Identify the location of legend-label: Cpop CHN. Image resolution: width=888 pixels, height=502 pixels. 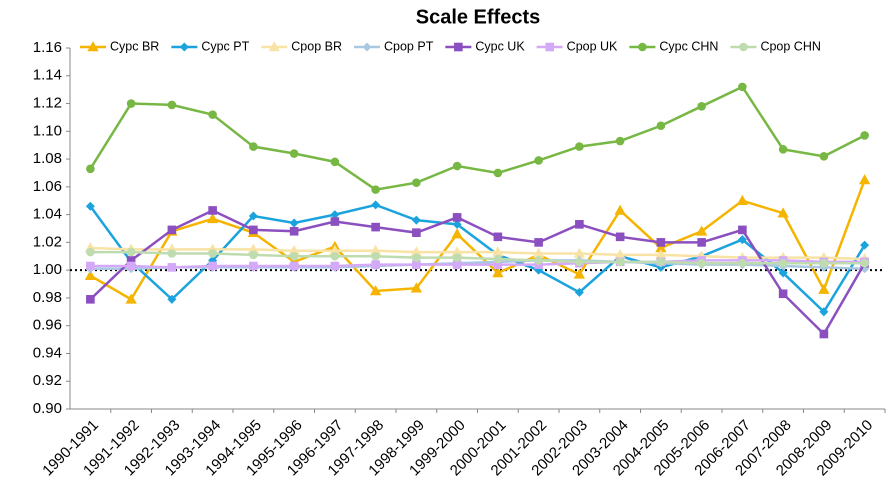
(790, 46).